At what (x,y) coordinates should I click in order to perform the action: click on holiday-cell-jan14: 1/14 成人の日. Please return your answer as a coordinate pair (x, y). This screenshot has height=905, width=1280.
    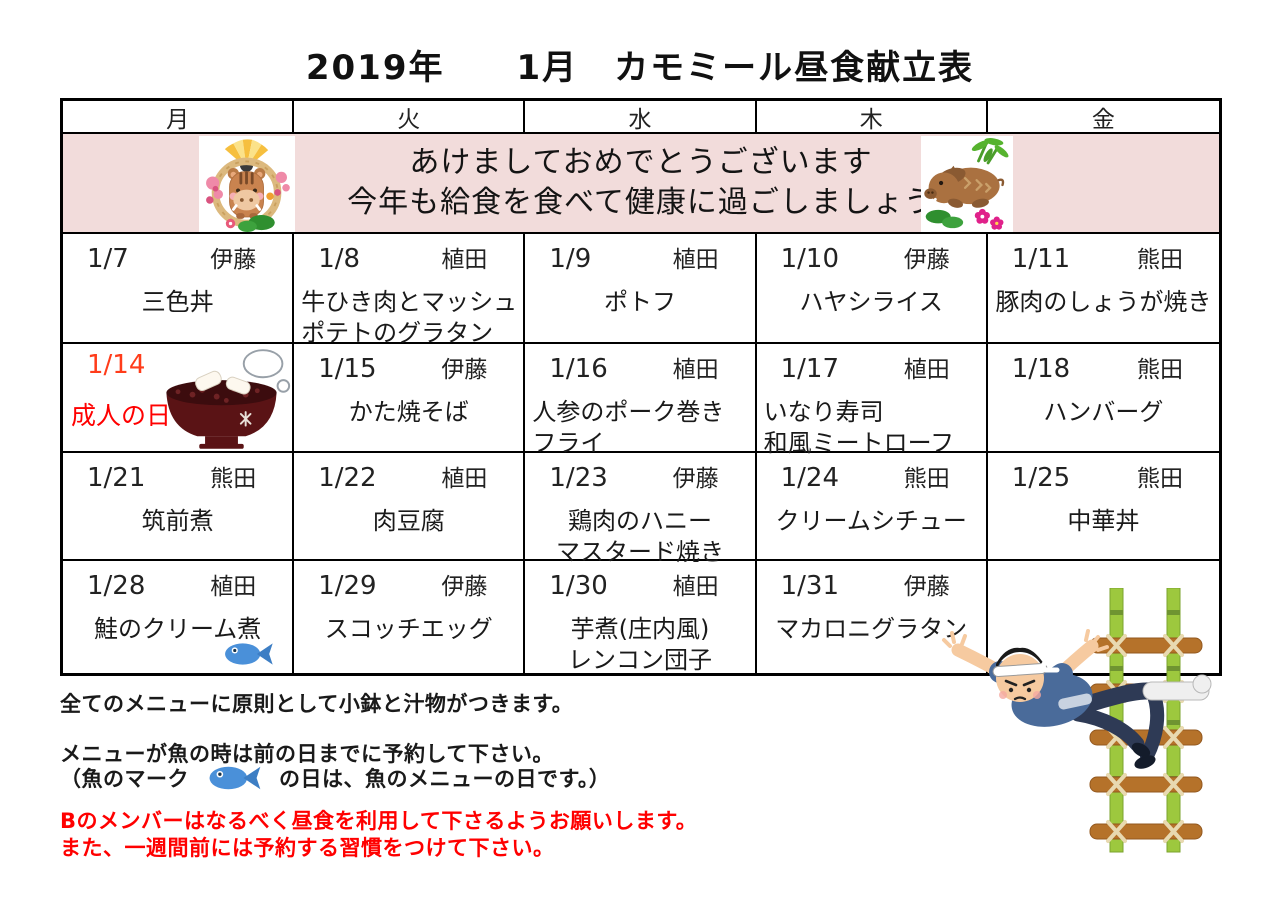
    Looking at the image, I should click on (179, 398).